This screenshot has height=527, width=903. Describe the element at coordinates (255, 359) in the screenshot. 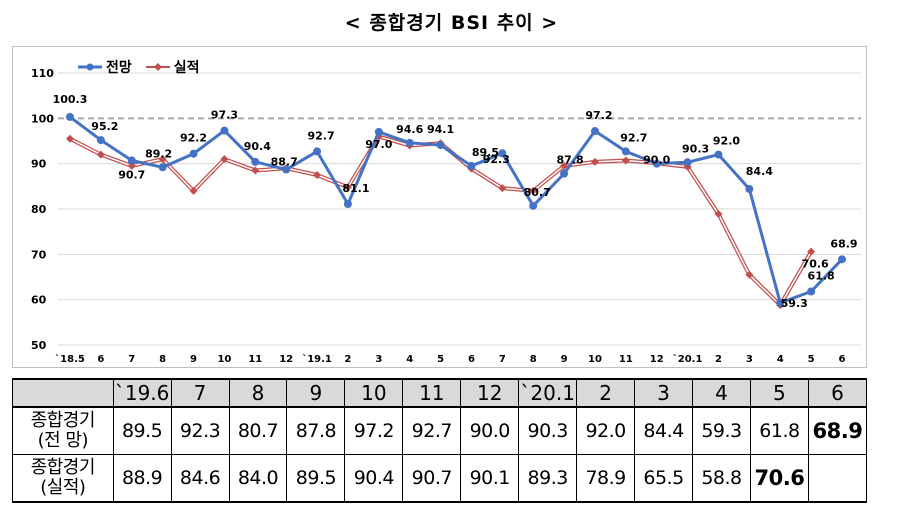

I see `x-tick-label: 11` at that location.